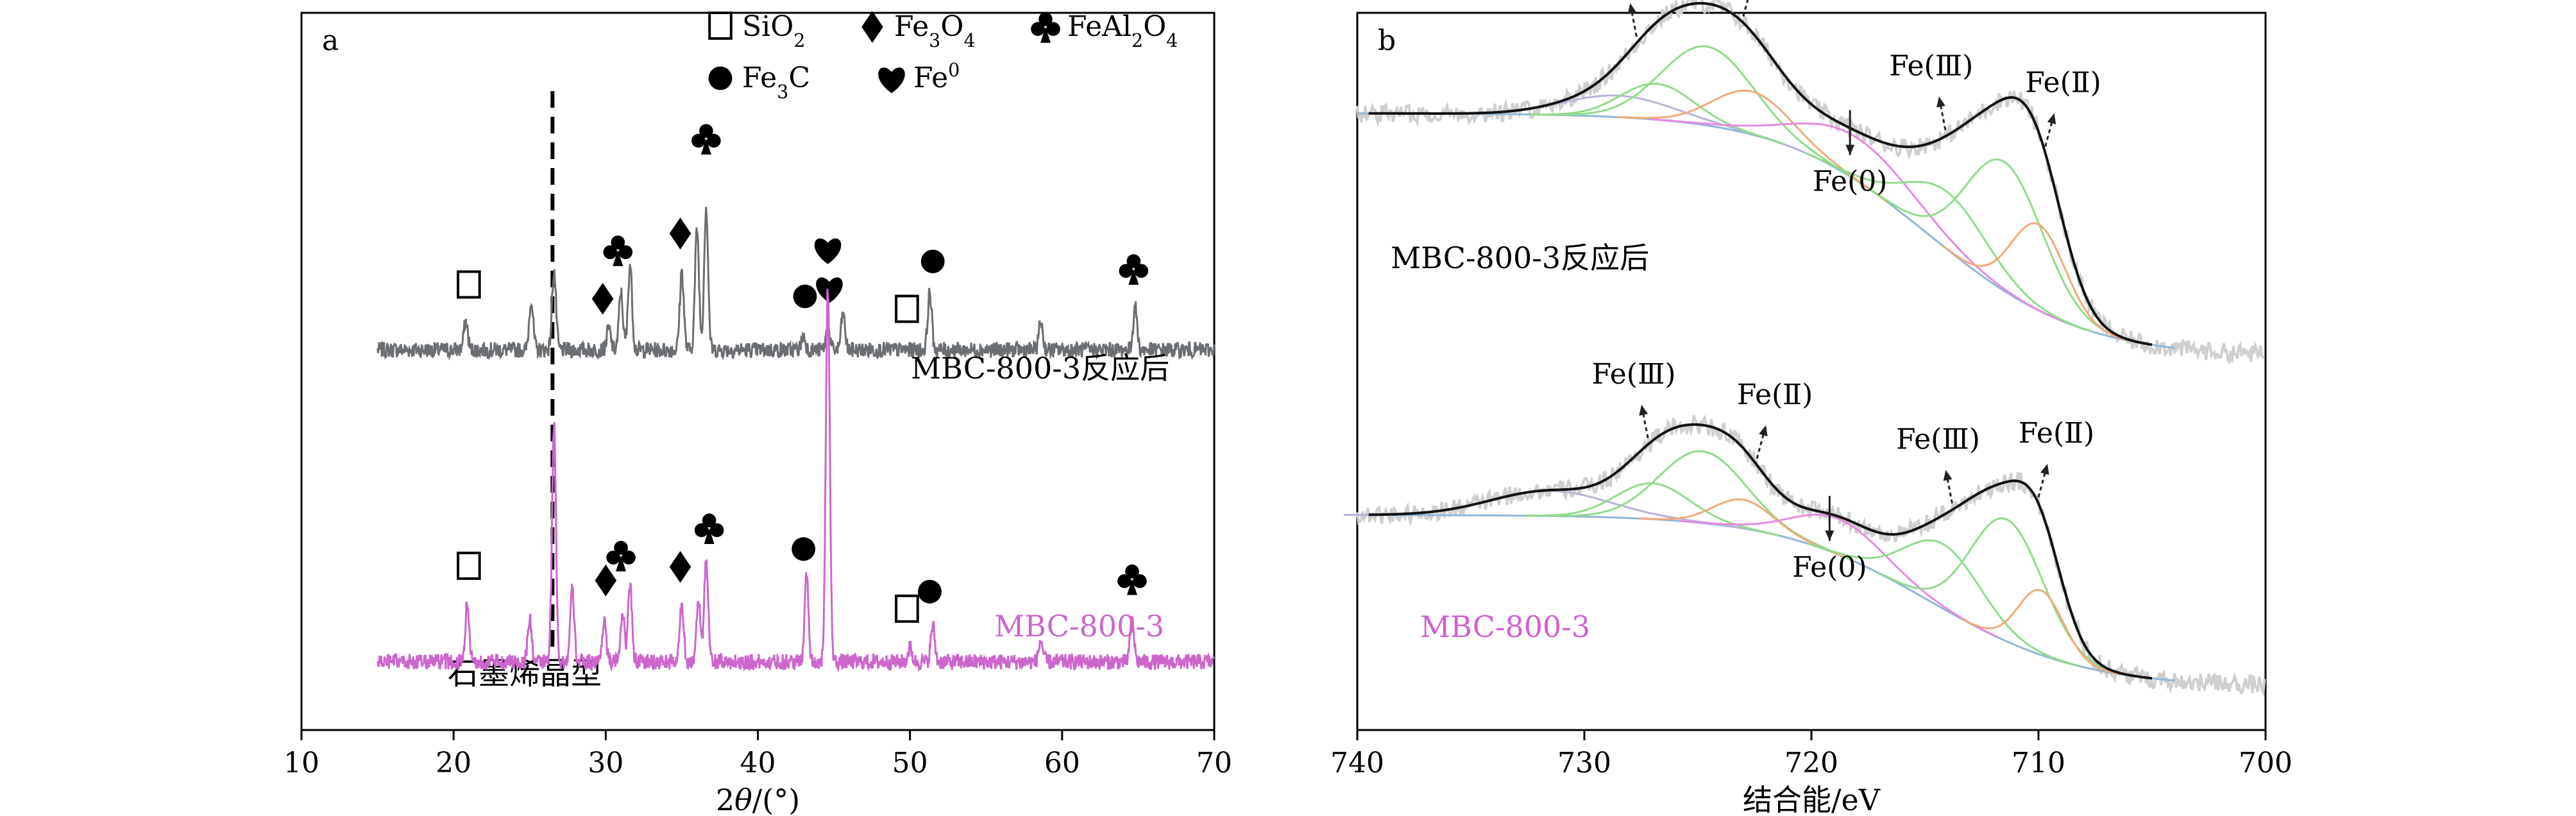  Describe the element at coordinates (1357, 763) in the screenshot. I see `panel-b-xtick-label: 740` at that location.